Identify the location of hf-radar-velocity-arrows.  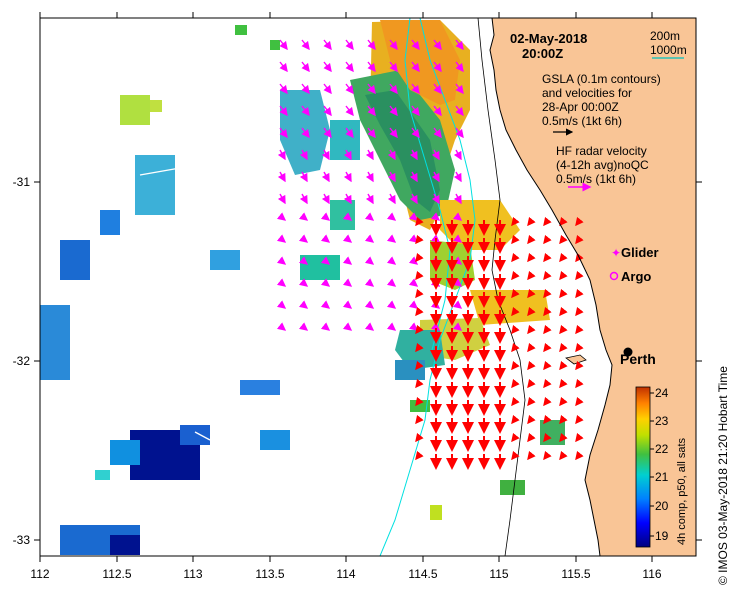
(499, 343).